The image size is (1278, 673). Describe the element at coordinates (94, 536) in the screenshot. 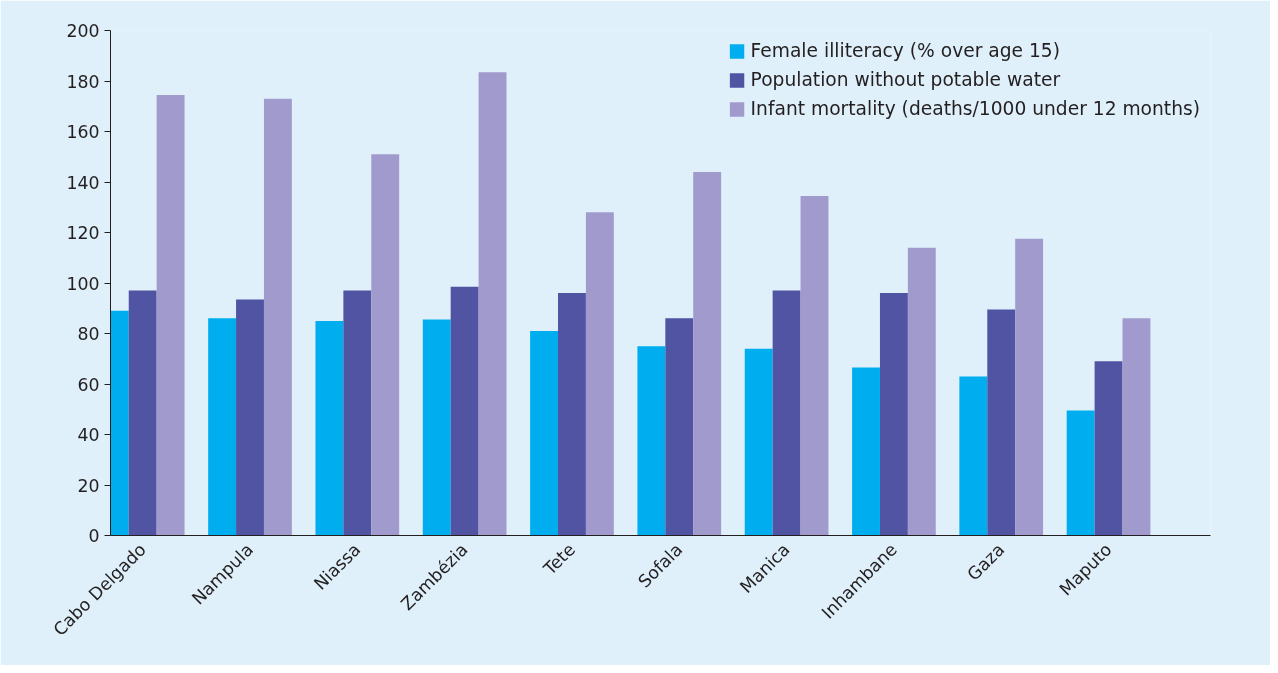

I see `y-tick-label: 0` at that location.